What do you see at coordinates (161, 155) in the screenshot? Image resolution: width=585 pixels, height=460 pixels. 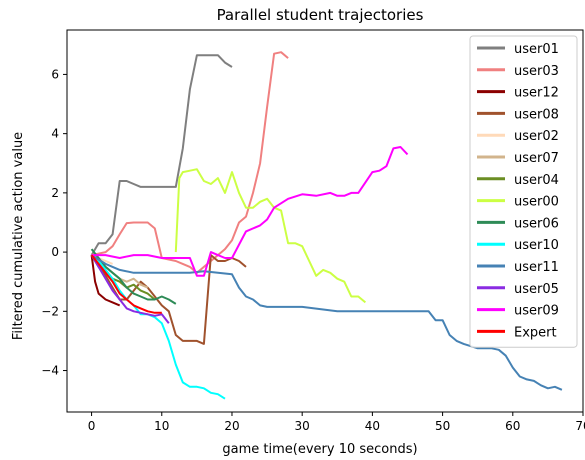 I see `series-line-user01` at bounding box center [161, 155].